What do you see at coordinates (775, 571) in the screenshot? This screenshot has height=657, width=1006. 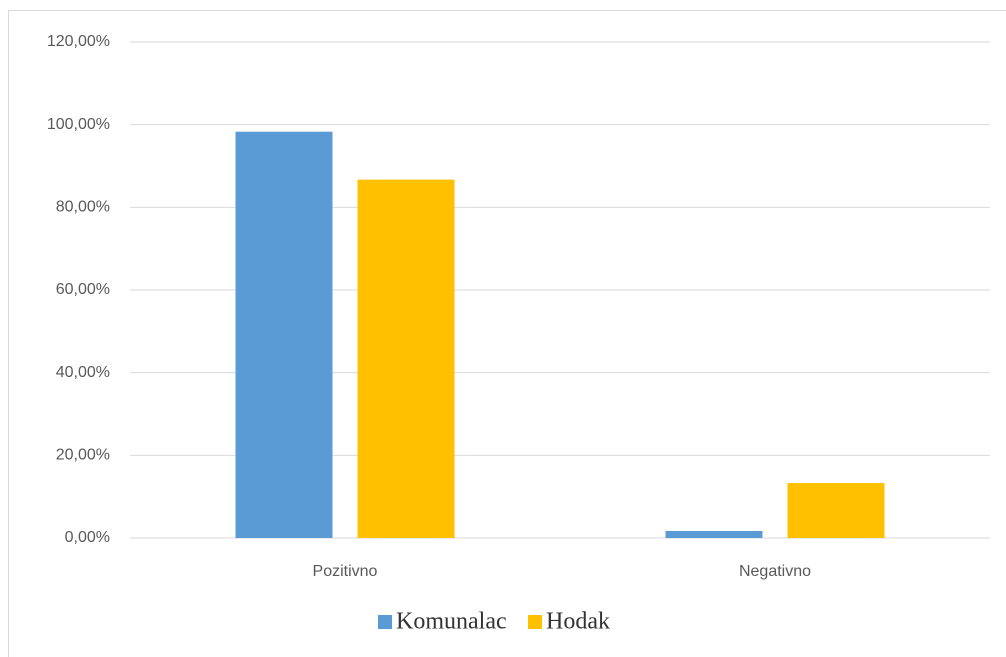 I see `x-tick-label: Negativno` at bounding box center [775, 571].